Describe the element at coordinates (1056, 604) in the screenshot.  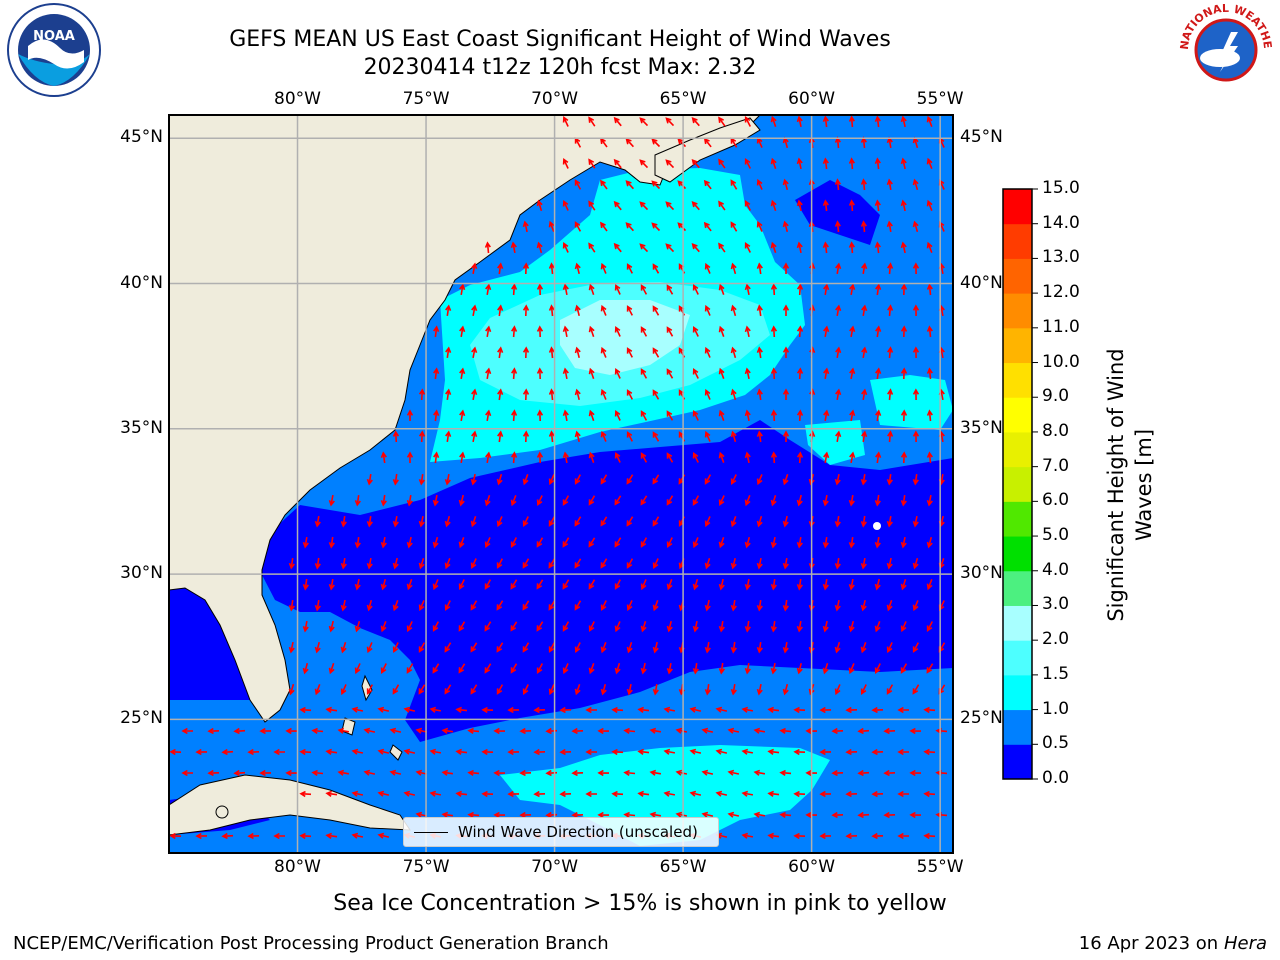
I see `colorbar-tick-label: 3.0` at that location.